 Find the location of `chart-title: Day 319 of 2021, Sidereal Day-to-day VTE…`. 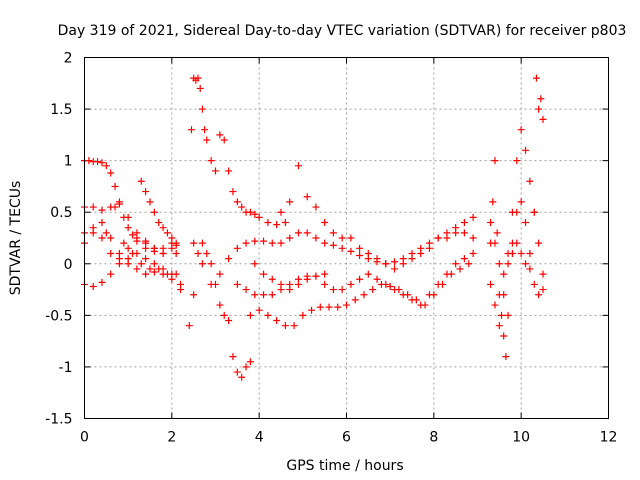

chart-title: Day 319 of 2021, Sidereal Day-to-day VTE… is located at coordinates (342, 31).